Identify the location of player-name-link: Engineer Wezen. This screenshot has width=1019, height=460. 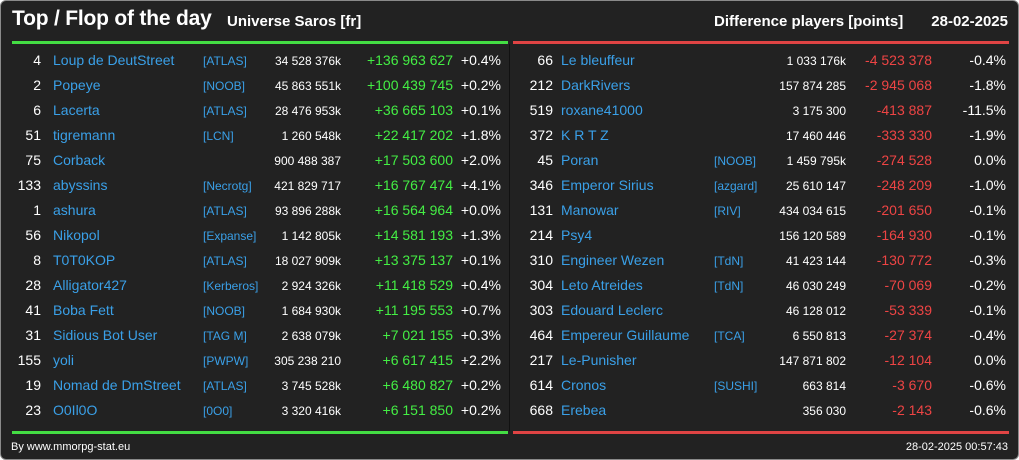
(613, 260).